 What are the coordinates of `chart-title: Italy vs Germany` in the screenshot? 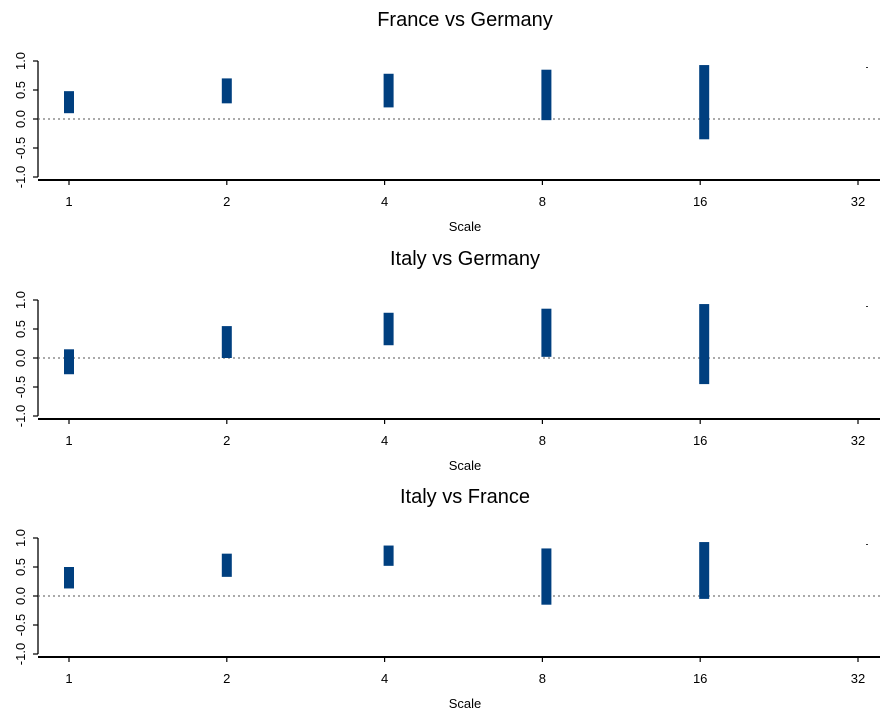 It's located at (465, 259).